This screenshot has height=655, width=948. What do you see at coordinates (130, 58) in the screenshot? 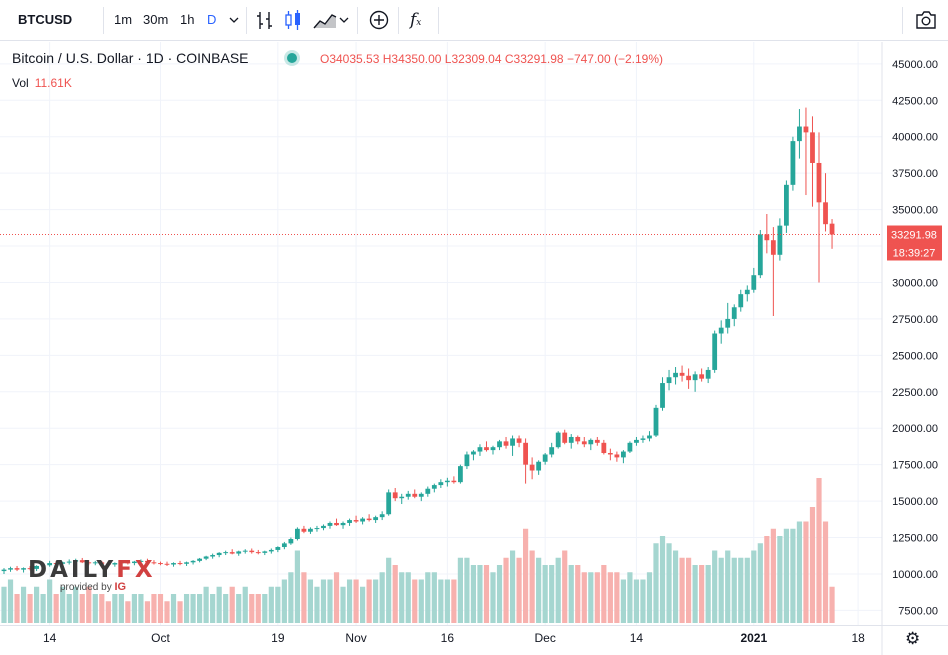
I see `chart-legend: Bitcoin / U.S. Dollar · 1D · COINBASE` at bounding box center [130, 58].